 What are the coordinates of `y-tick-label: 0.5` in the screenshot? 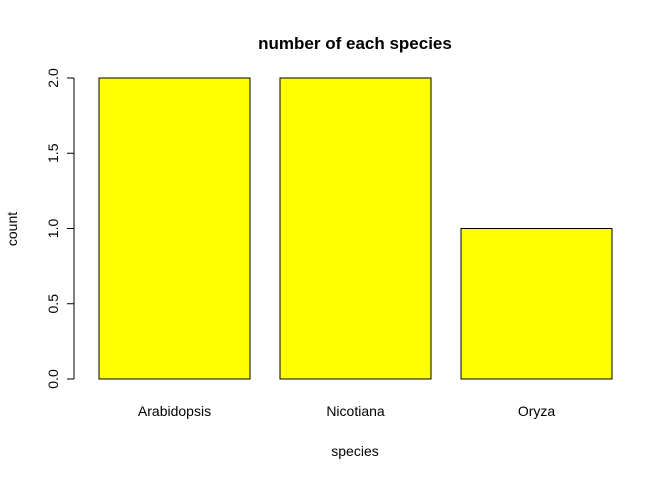 It's located at (53, 304).